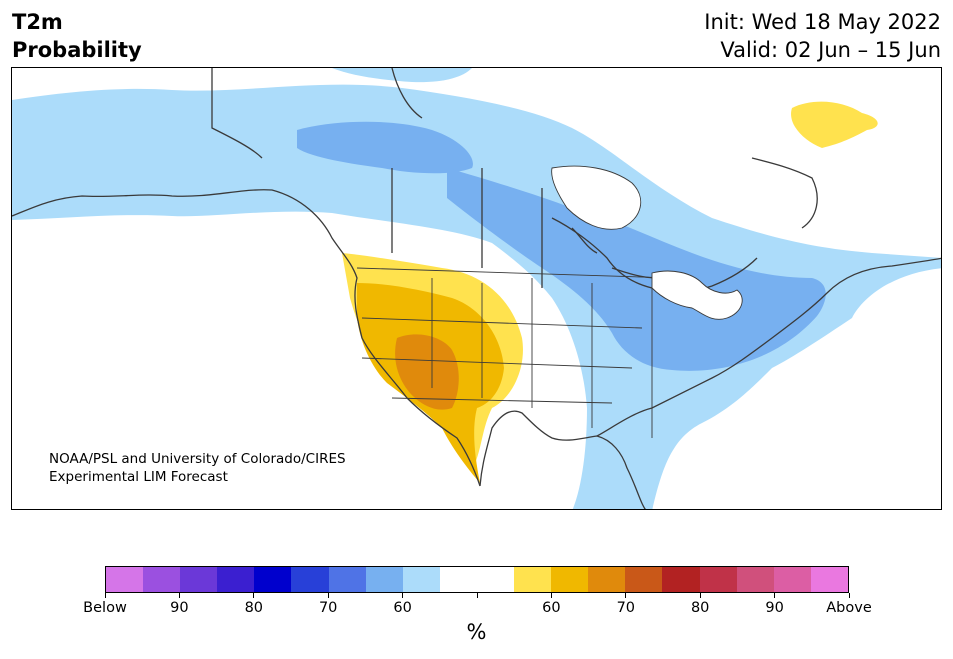 This screenshot has width=953, height=659. What do you see at coordinates (427, 372) in the screenshot?
I see `orange-region` at bounding box center [427, 372].